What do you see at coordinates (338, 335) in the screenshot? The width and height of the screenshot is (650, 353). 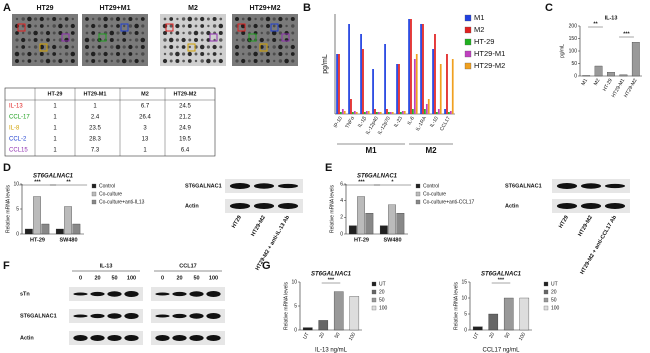 I see `x-tick-label: 50` at bounding box center [338, 335].